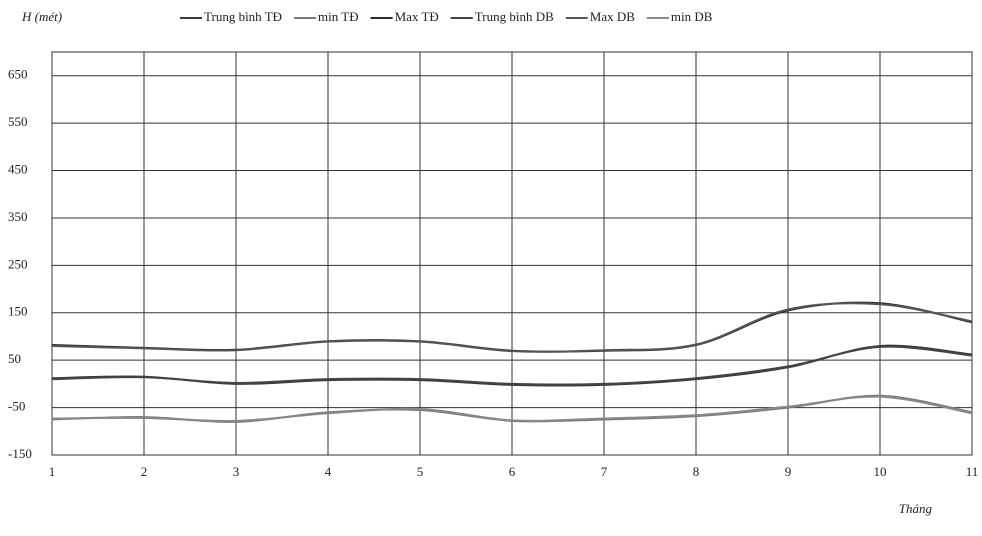 This screenshot has width=982, height=536. Describe the element at coordinates (41, 16) in the screenshot. I see `y-axis-label: H (mét)` at that location.